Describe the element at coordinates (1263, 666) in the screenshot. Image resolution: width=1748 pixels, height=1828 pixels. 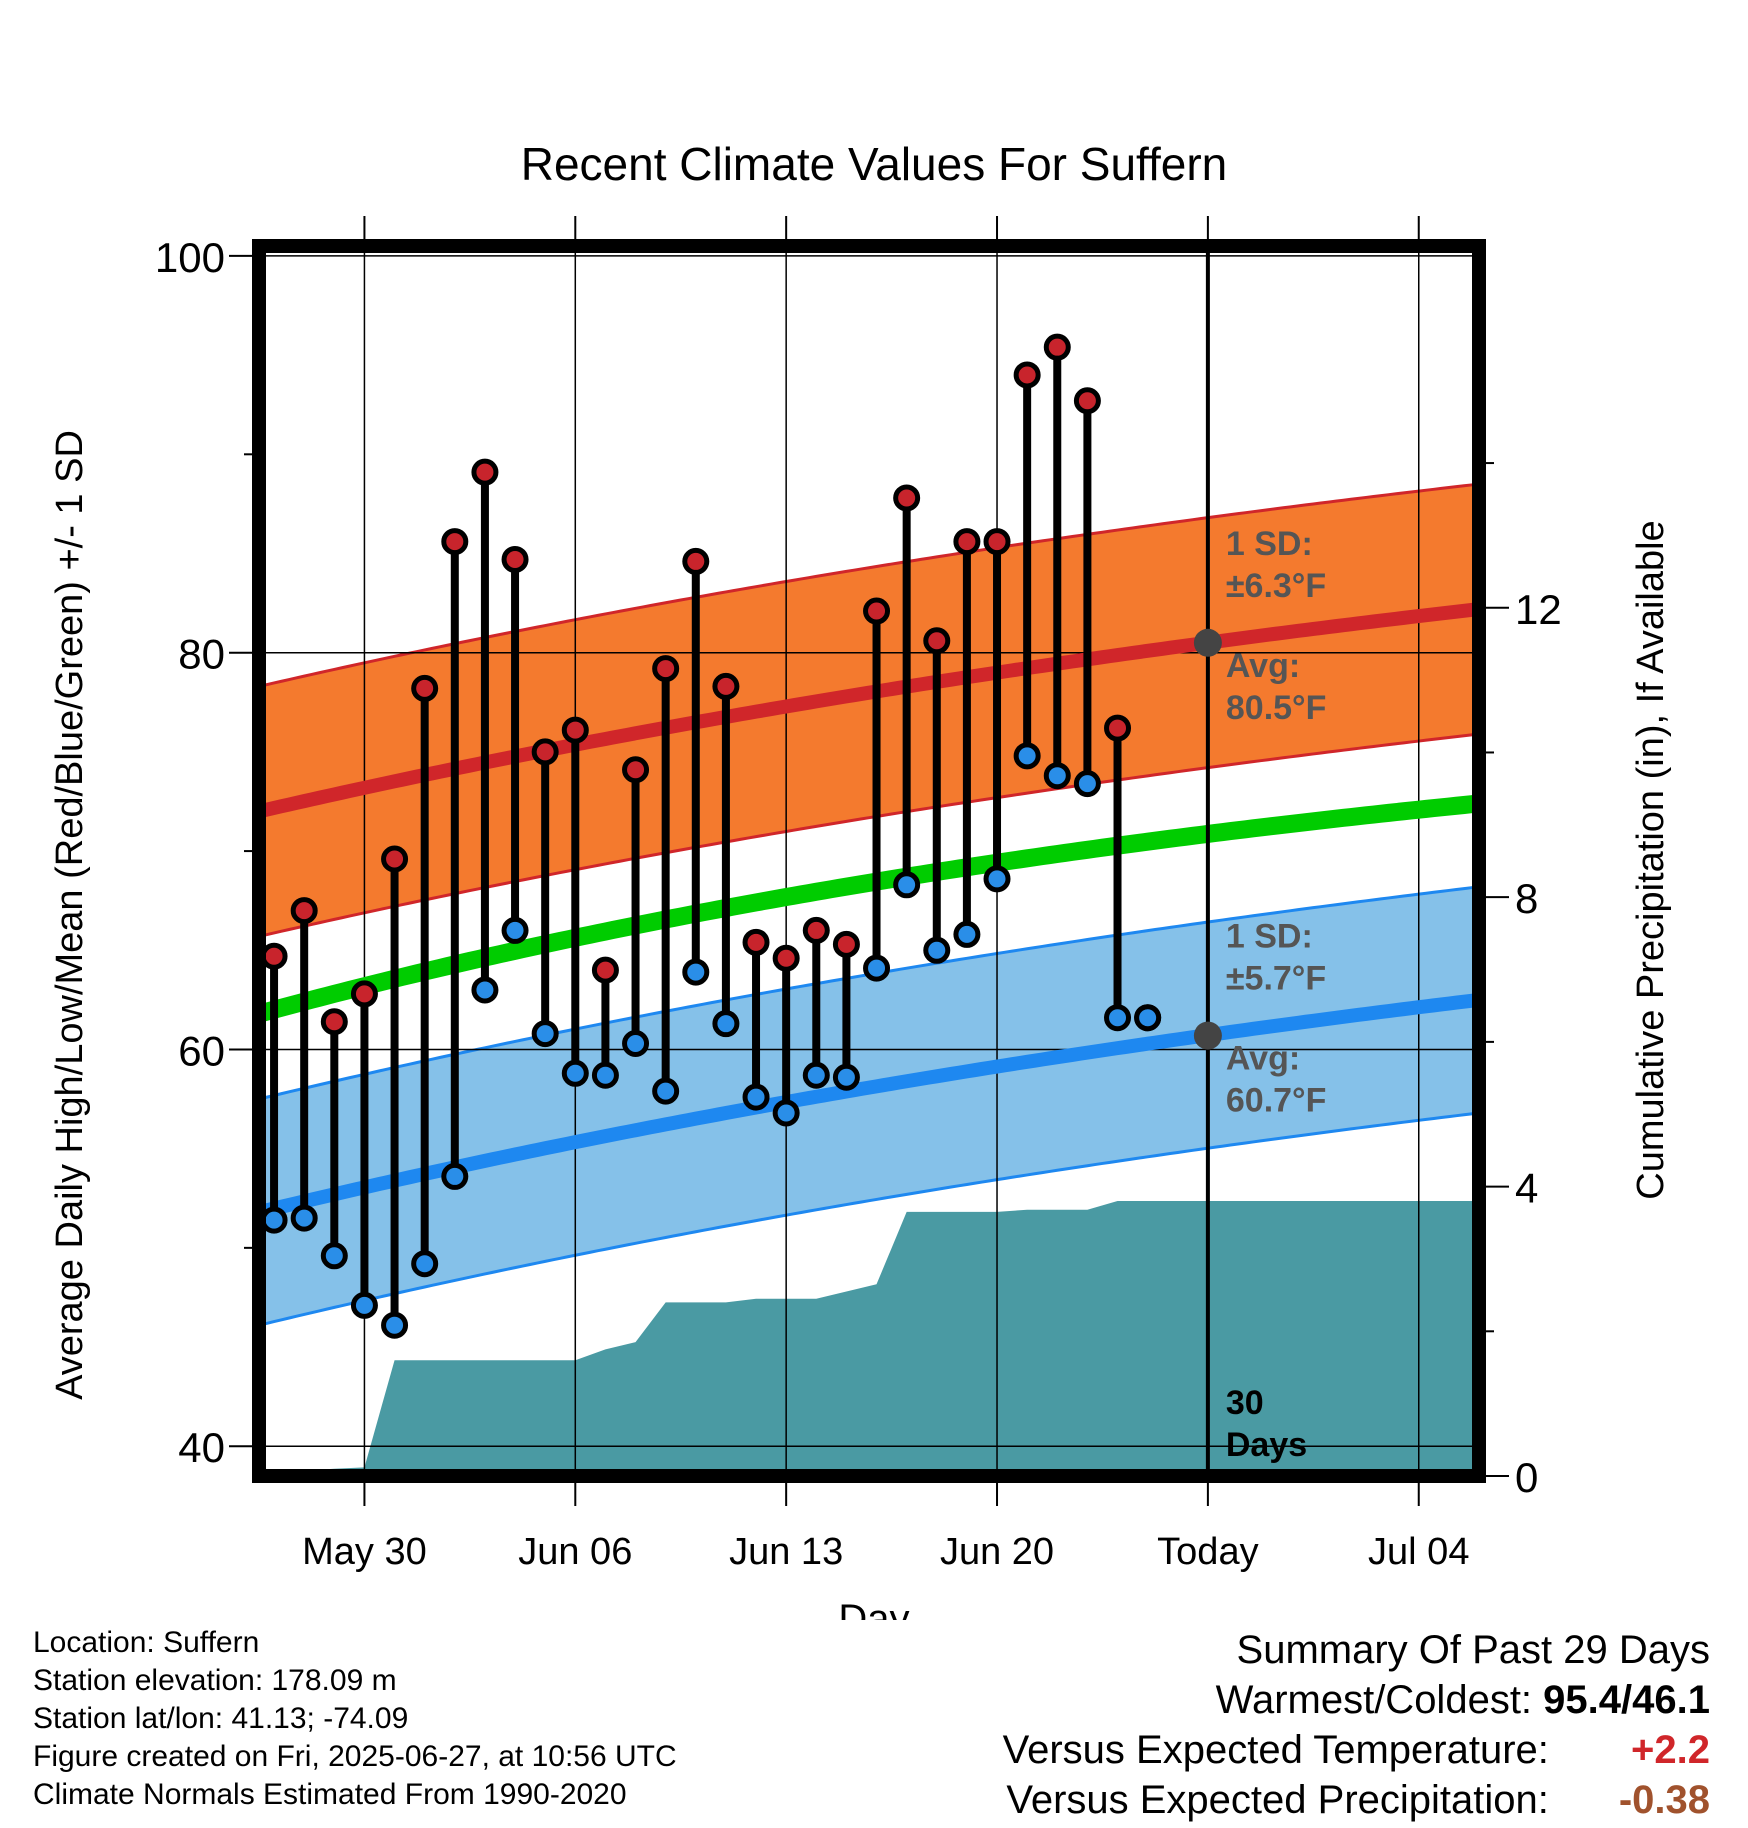
I see `high-avg-label: Avg:` at that location.